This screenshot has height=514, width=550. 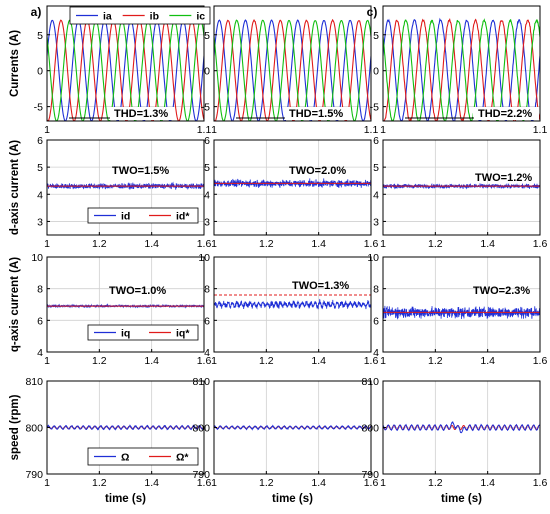 I want to click on legend-label-id*: id*, so click(x=183, y=217).